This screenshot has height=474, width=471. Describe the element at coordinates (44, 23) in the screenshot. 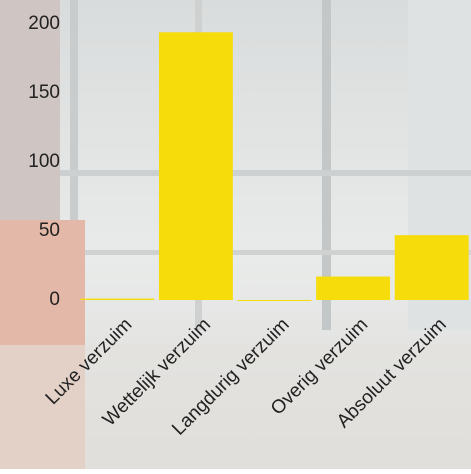

I see `y-tick-label: 200` at that location.